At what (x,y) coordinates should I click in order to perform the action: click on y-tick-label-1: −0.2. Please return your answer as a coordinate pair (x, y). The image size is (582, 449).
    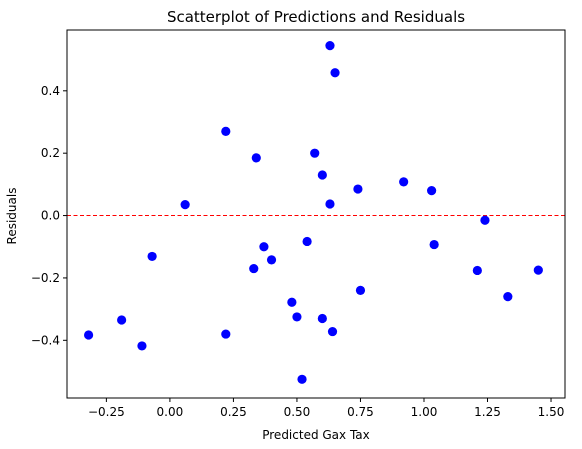
    Looking at the image, I should click on (45, 278).